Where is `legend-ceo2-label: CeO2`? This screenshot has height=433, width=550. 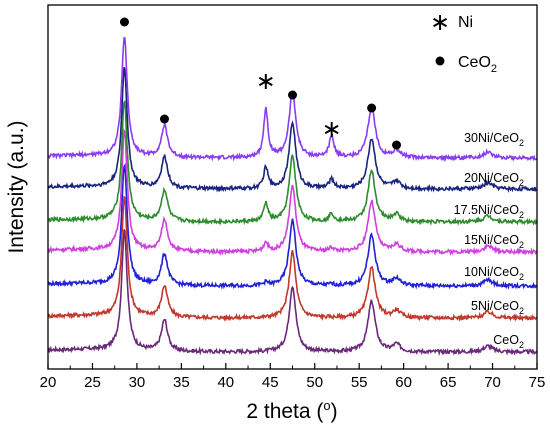 legend-ceo2-label: CeO2 is located at coordinates (477, 64).